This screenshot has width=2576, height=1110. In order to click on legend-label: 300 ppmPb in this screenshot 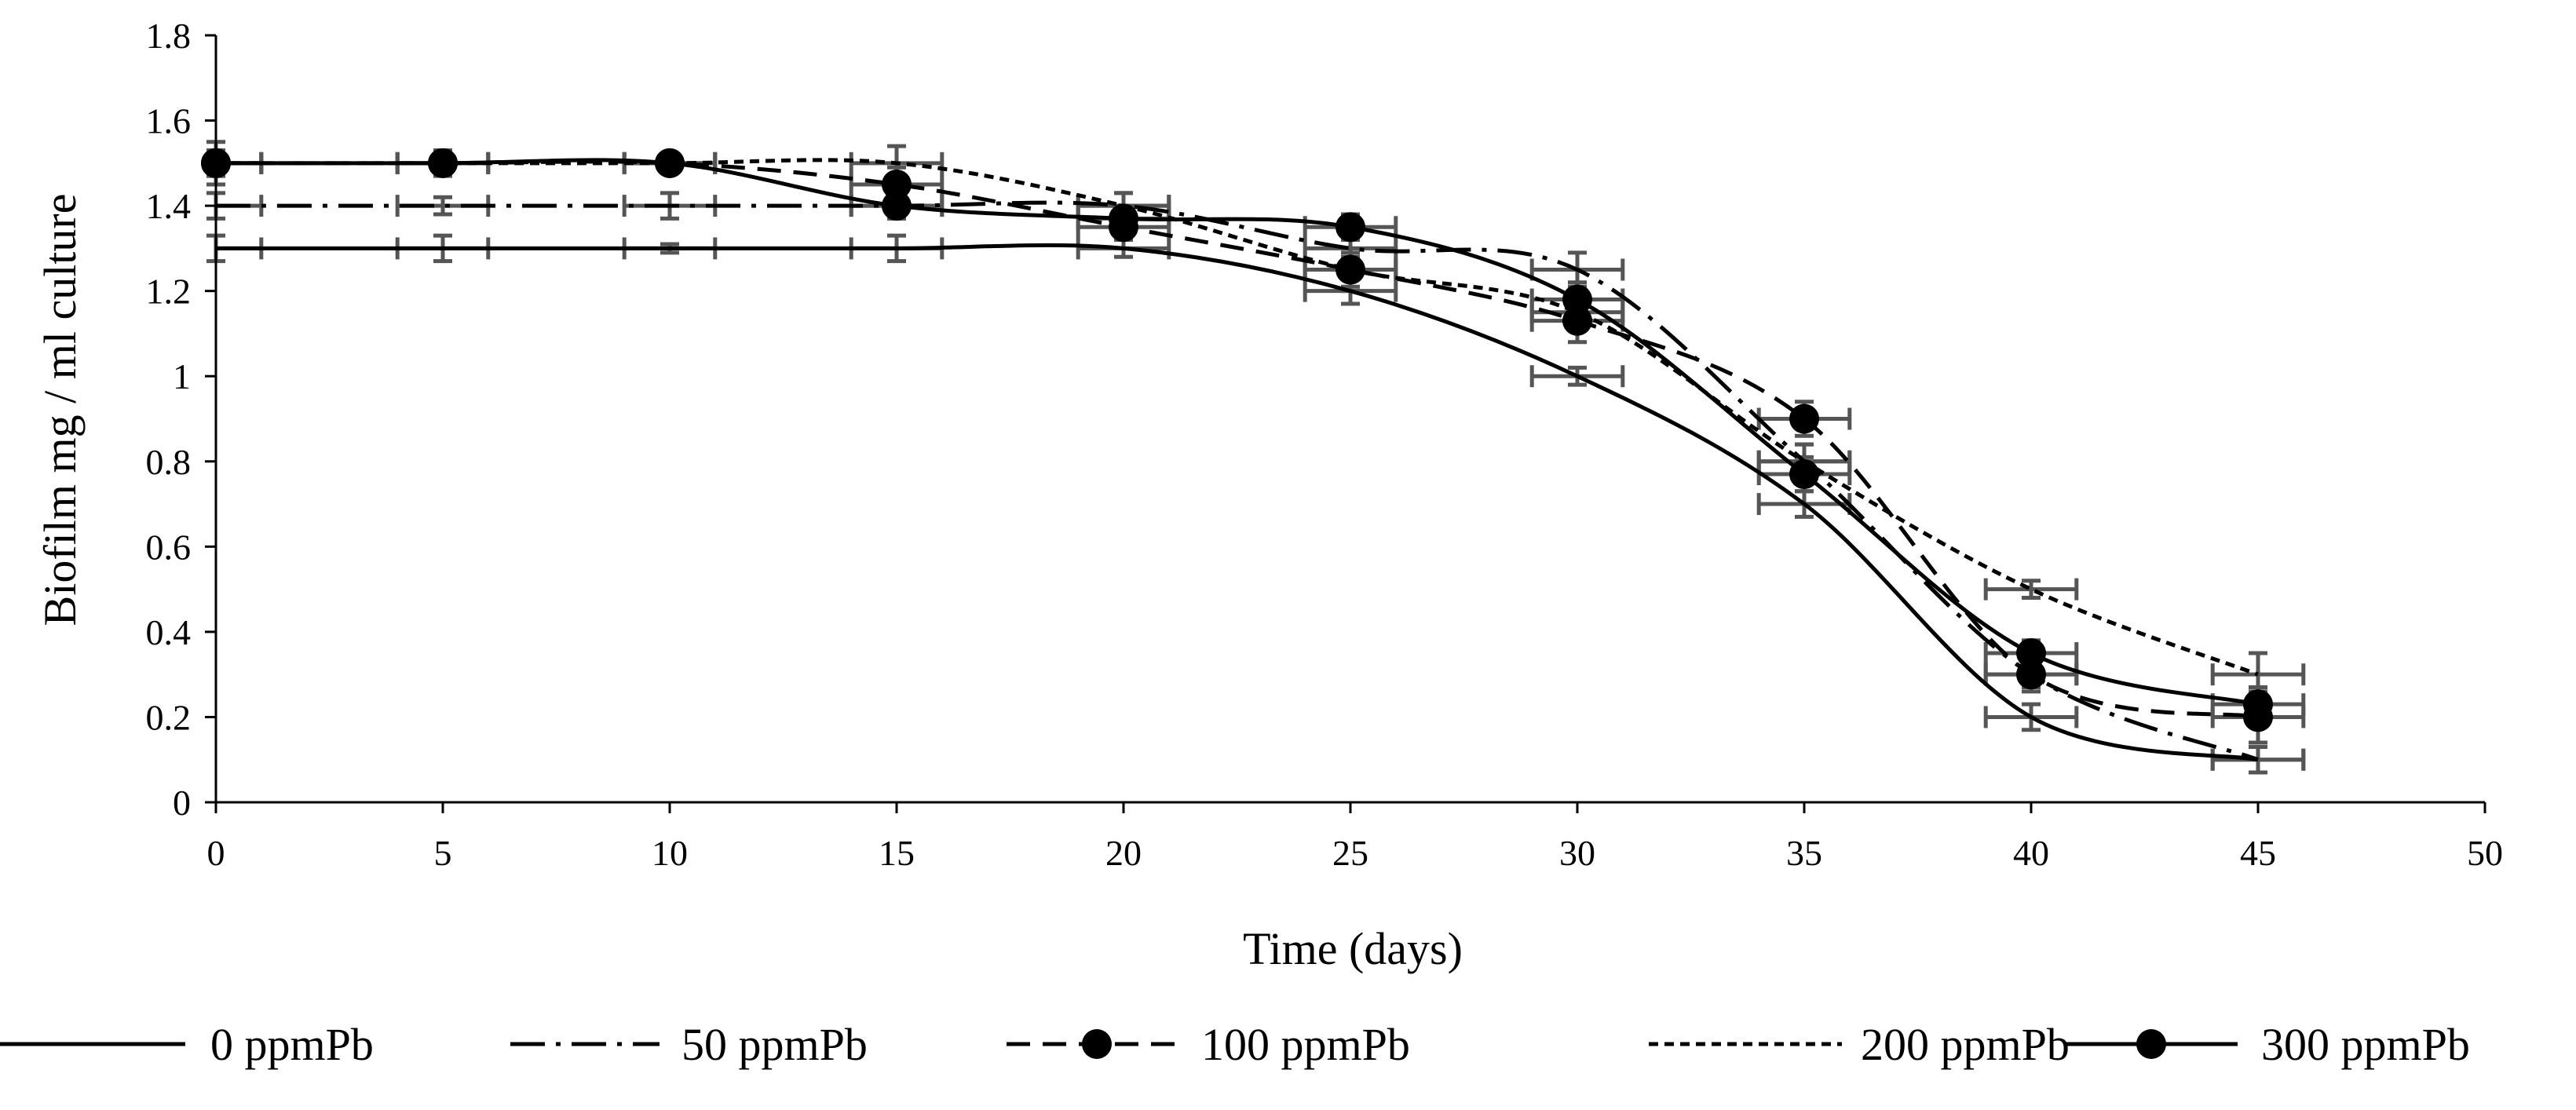, I will do `click(2365, 1044)`.